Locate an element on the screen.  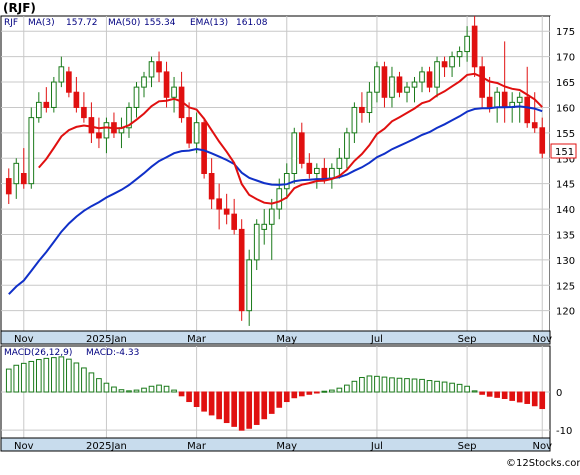
price-y-tick-label: 175 is located at coordinates (565, 32).